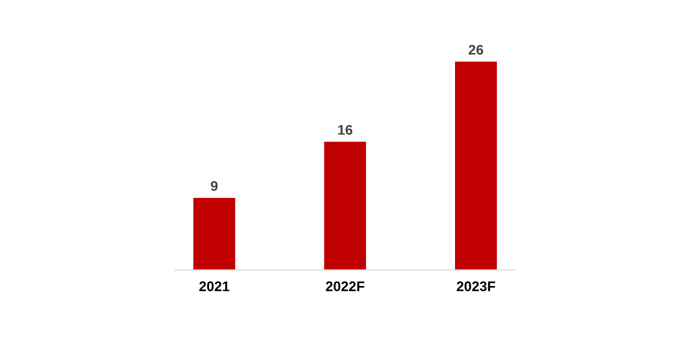  What do you see at coordinates (476, 49) in the screenshot?
I see `data-label: 26` at bounding box center [476, 49].